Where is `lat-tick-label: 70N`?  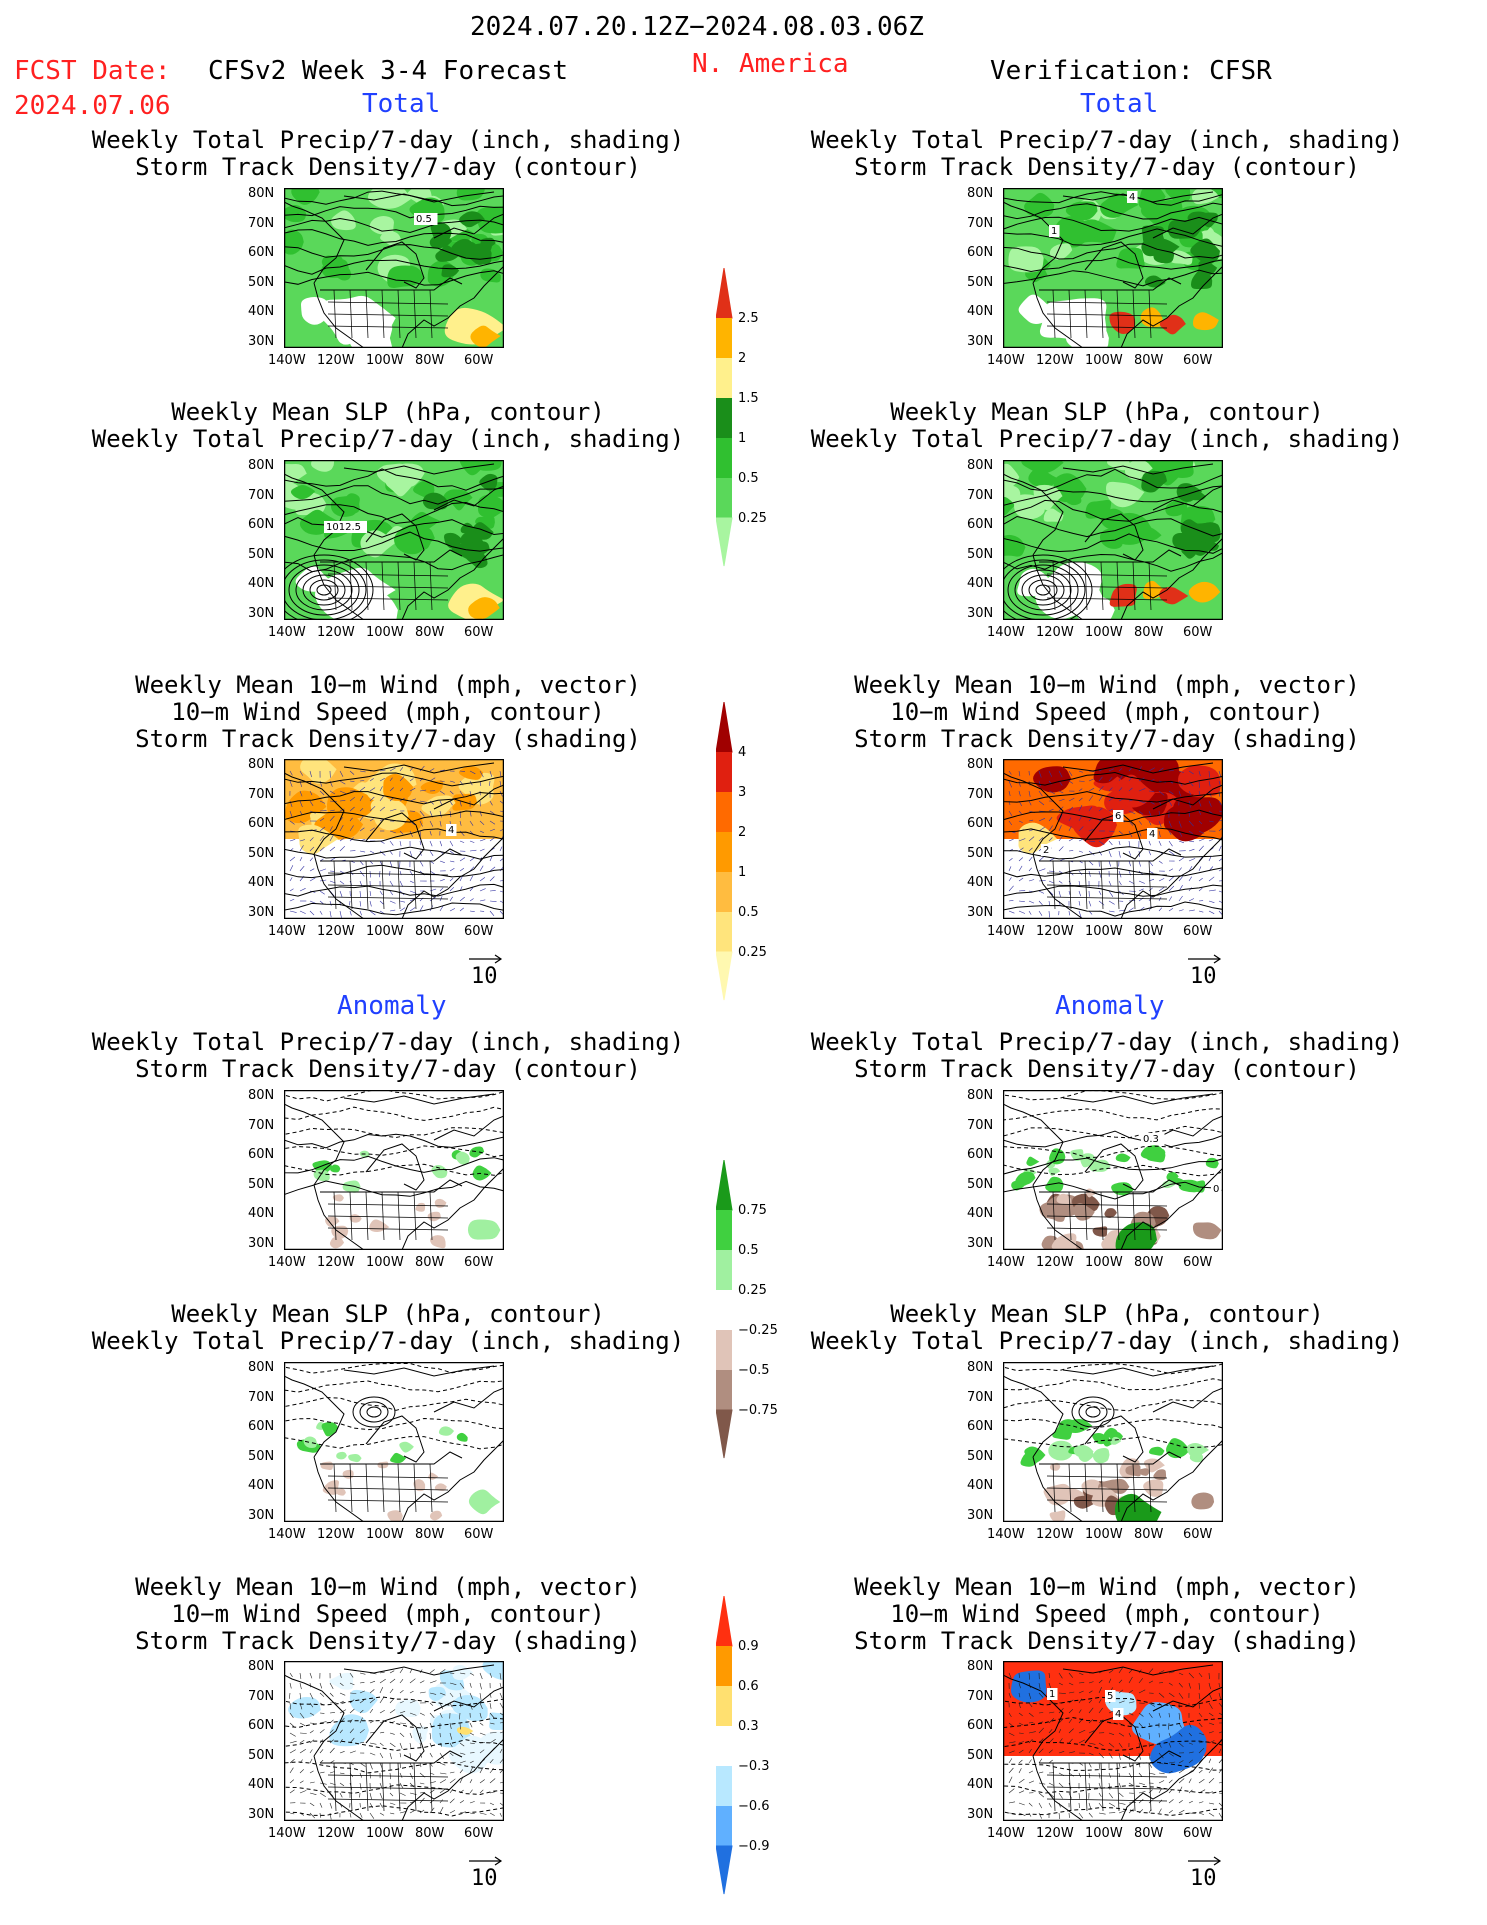 lat-tick-label: 70N is located at coordinates (980, 1696).